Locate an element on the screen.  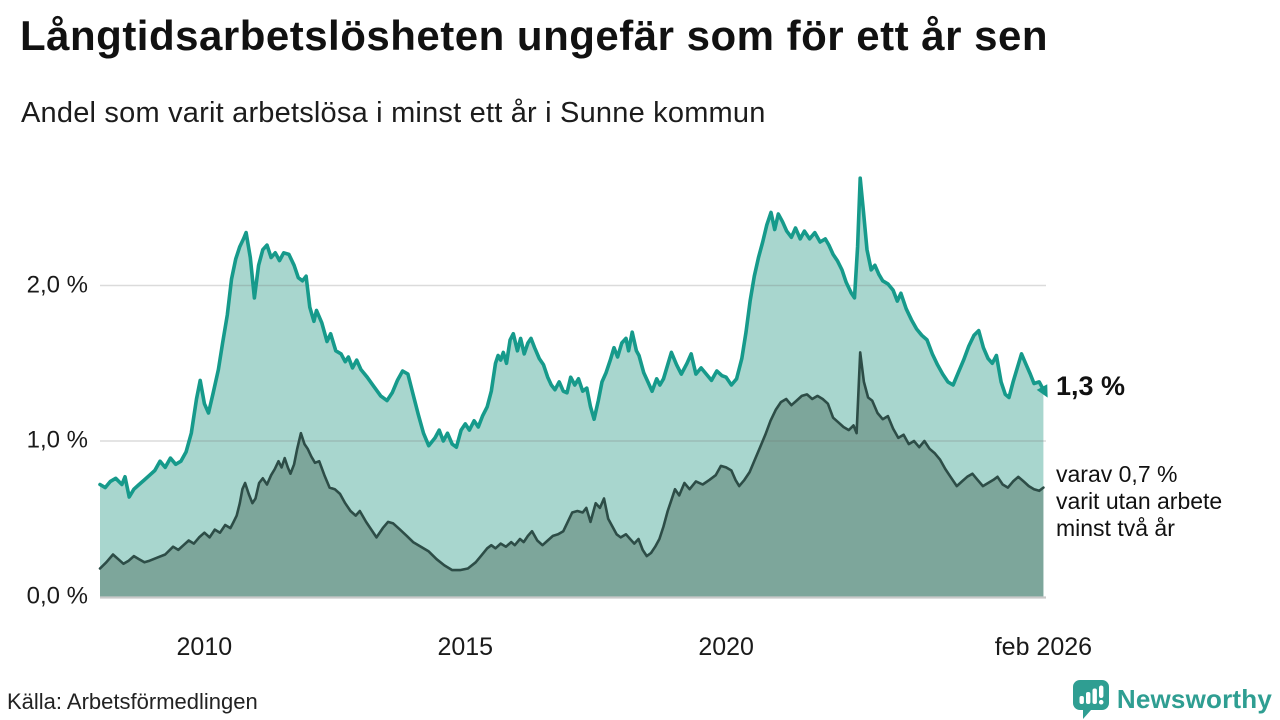
brand-lockup: Newsworthy is located at coordinates (1172, 699).